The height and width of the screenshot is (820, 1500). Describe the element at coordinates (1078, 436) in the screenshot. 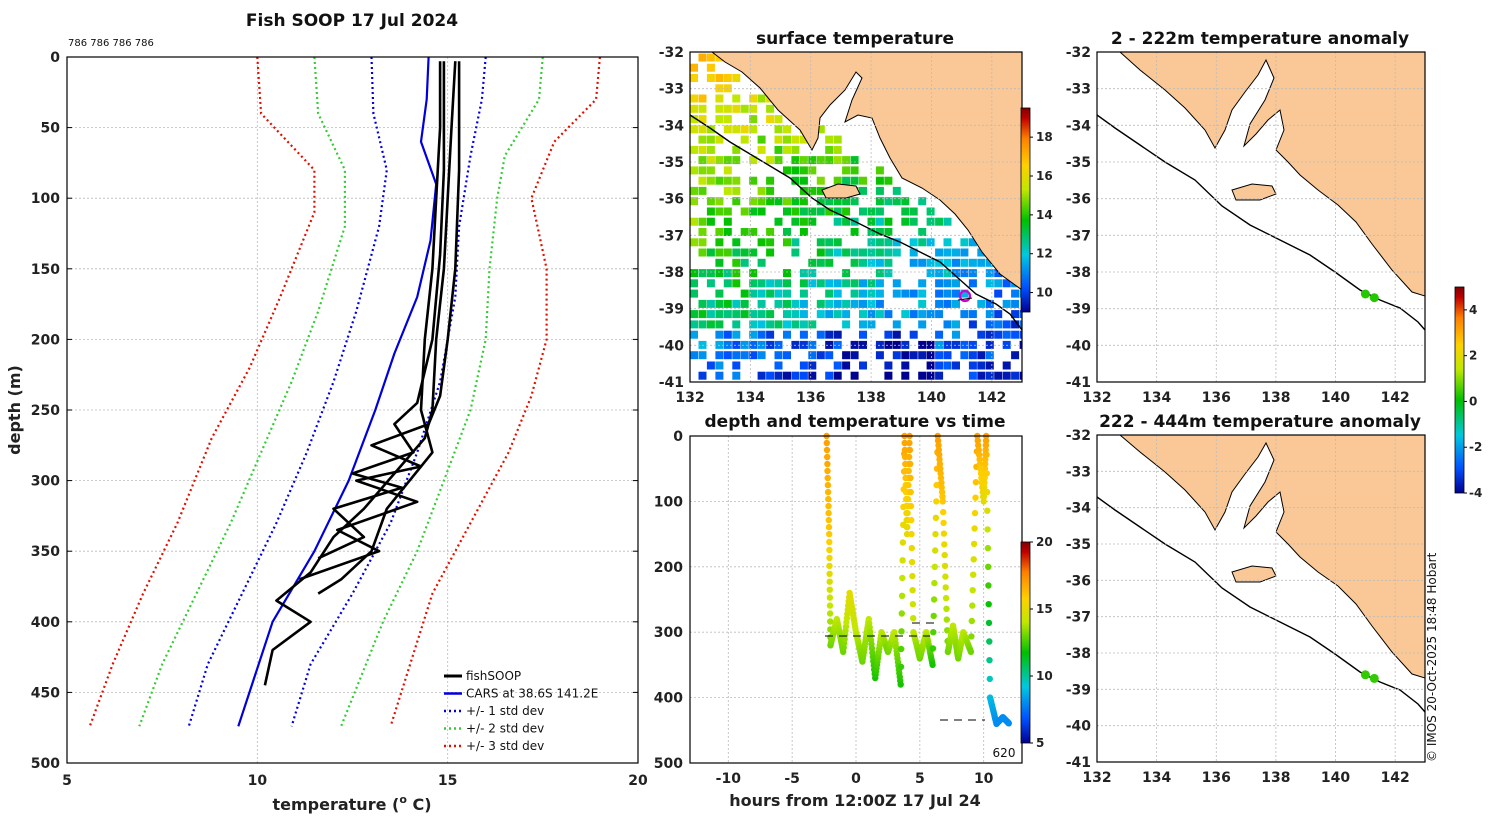

I see `anom2-ytick-label: -32` at that location.